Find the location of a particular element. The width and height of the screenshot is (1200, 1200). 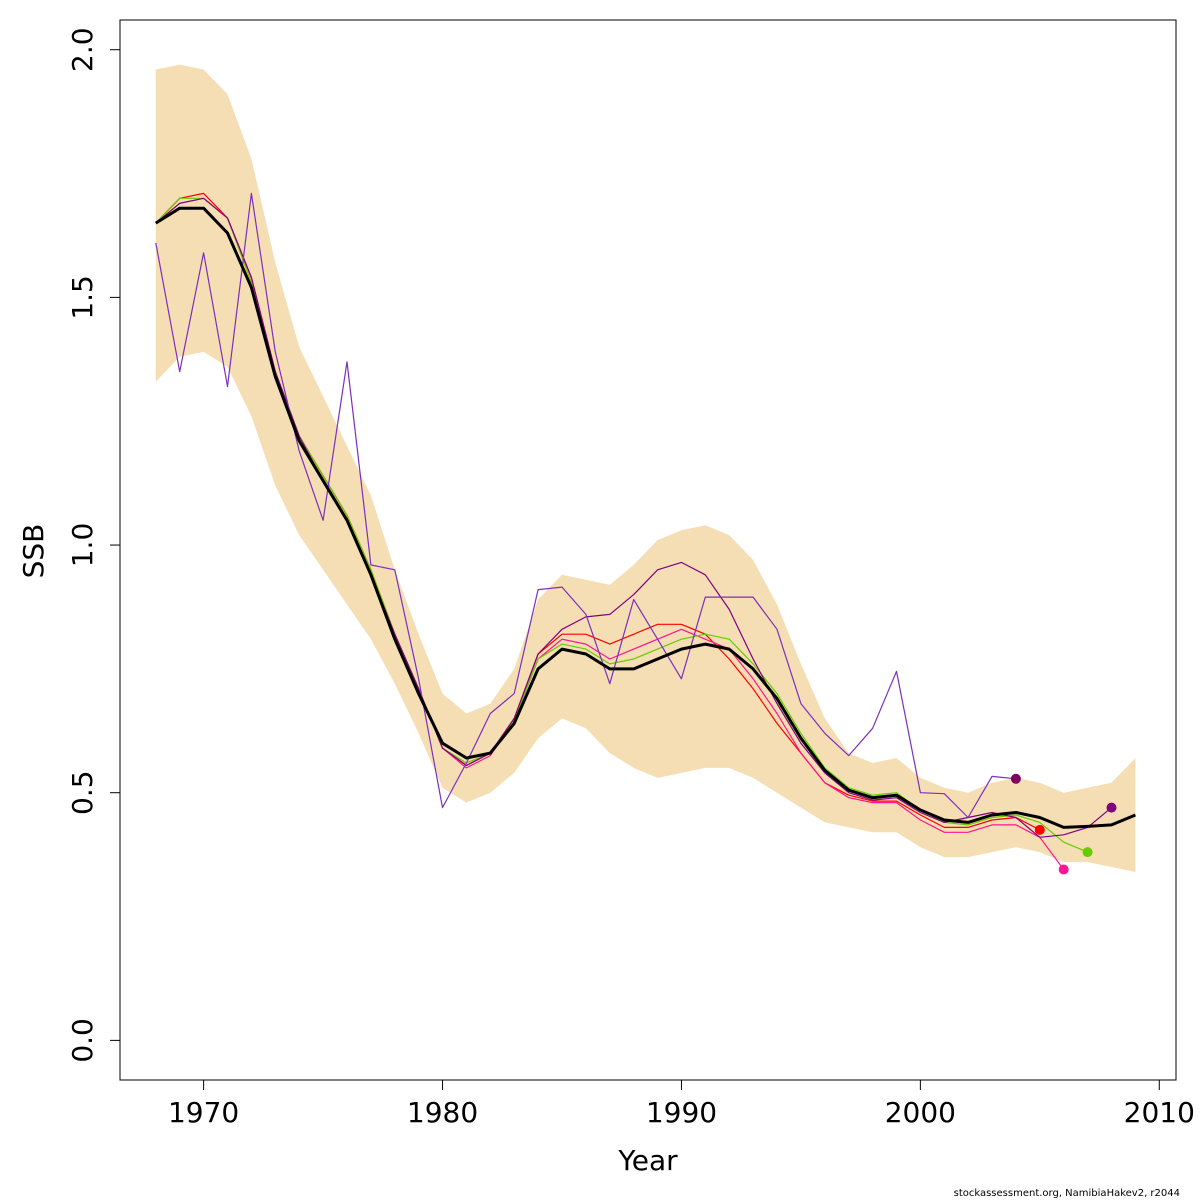

y-tick-label: 0.0 is located at coordinates (82, 1040).